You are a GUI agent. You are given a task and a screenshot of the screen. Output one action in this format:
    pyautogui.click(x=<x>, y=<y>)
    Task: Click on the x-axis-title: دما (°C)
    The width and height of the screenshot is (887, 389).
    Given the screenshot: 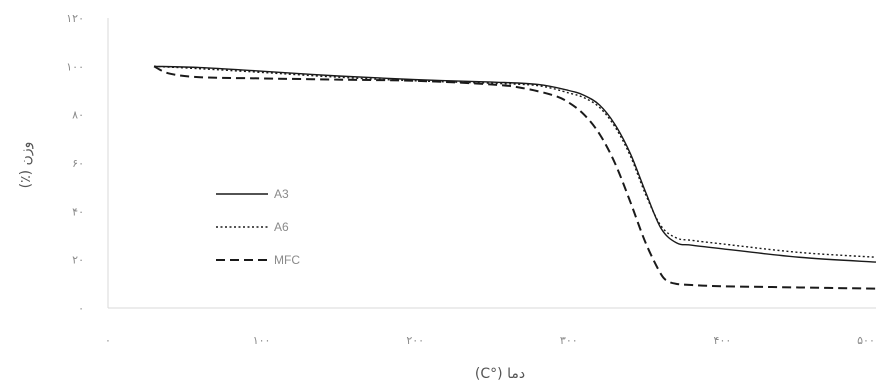 What is the action you would take?
    pyautogui.click(x=500, y=374)
    